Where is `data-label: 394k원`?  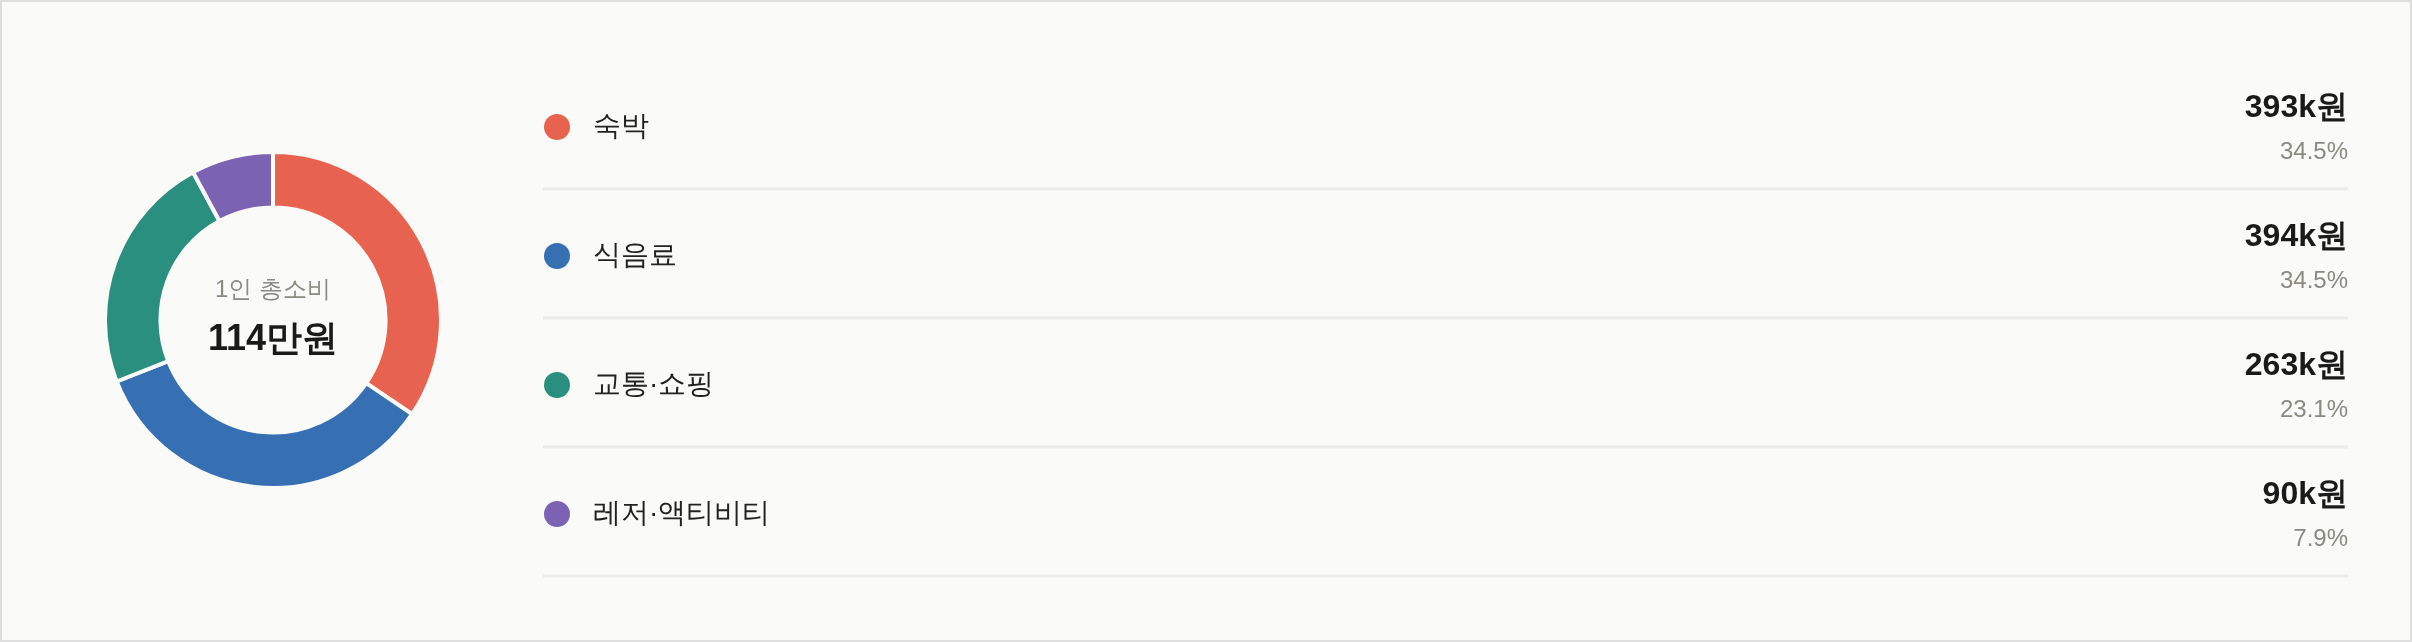 data-label: 394k원 is located at coordinates (2296, 234).